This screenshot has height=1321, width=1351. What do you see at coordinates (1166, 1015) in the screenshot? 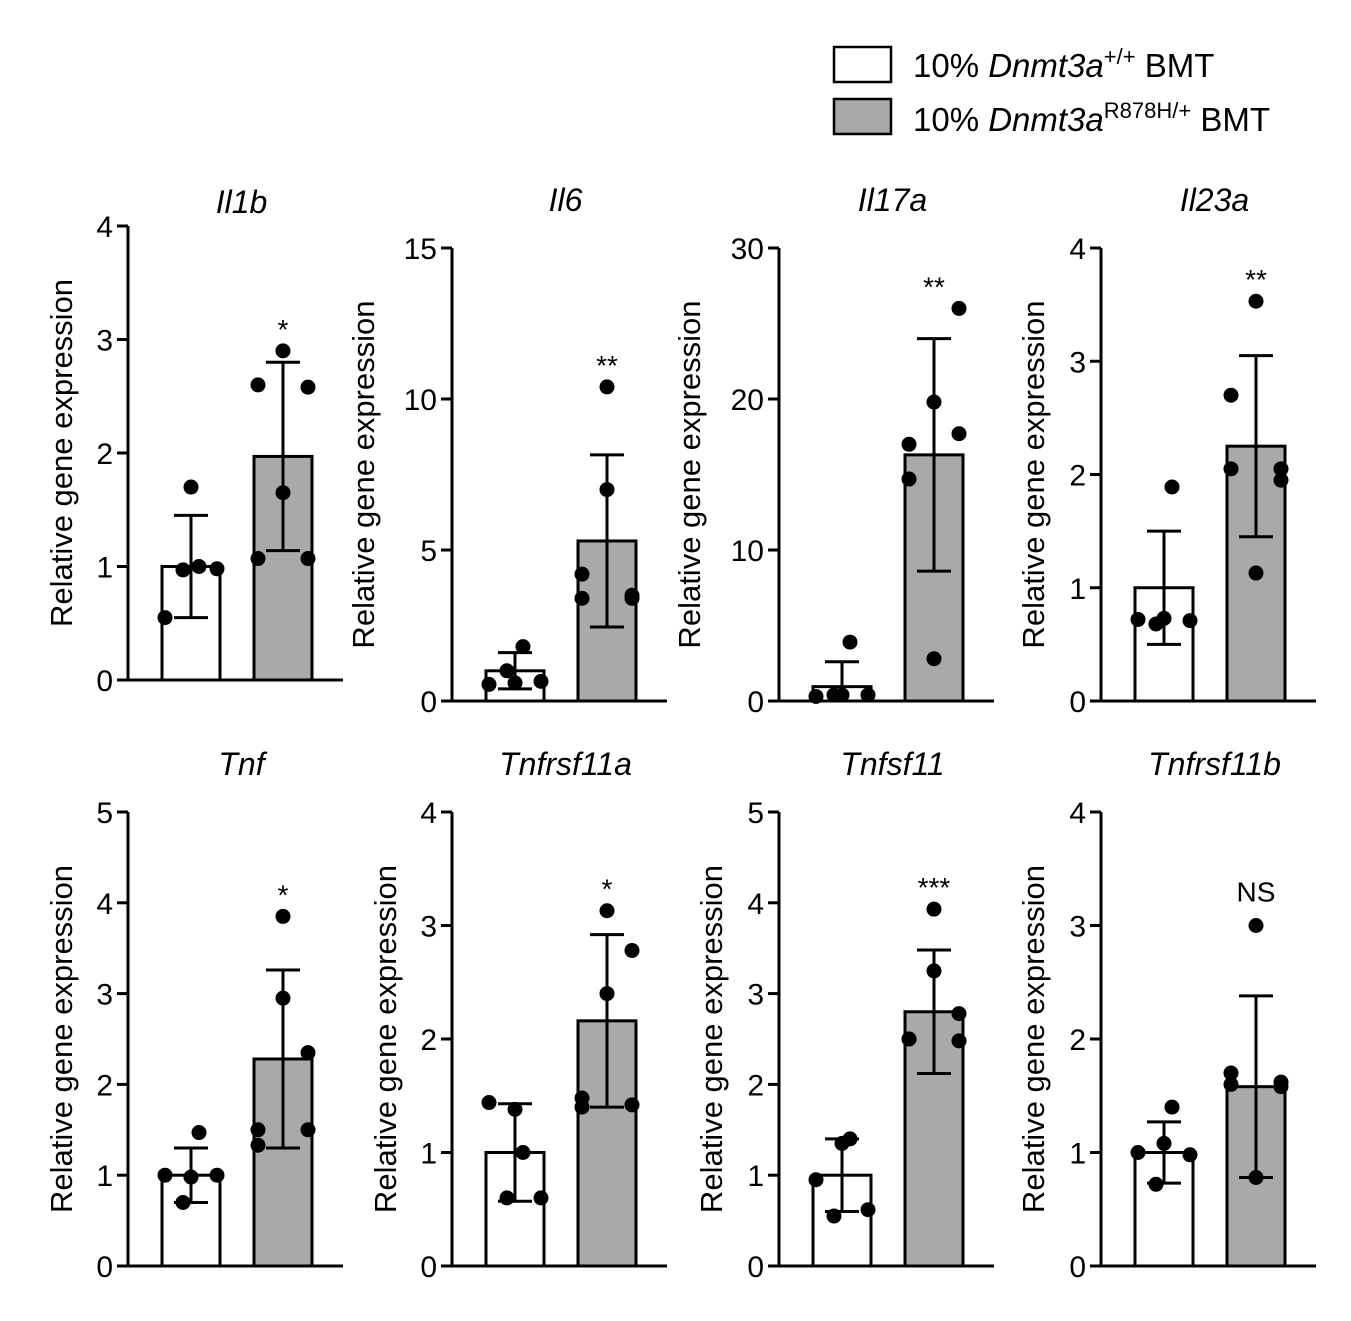
I see `panel-tnfrsf11b: Tnfrsf11b Relative gene expression 0 1 2 3 4 NS` at bounding box center [1166, 1015].